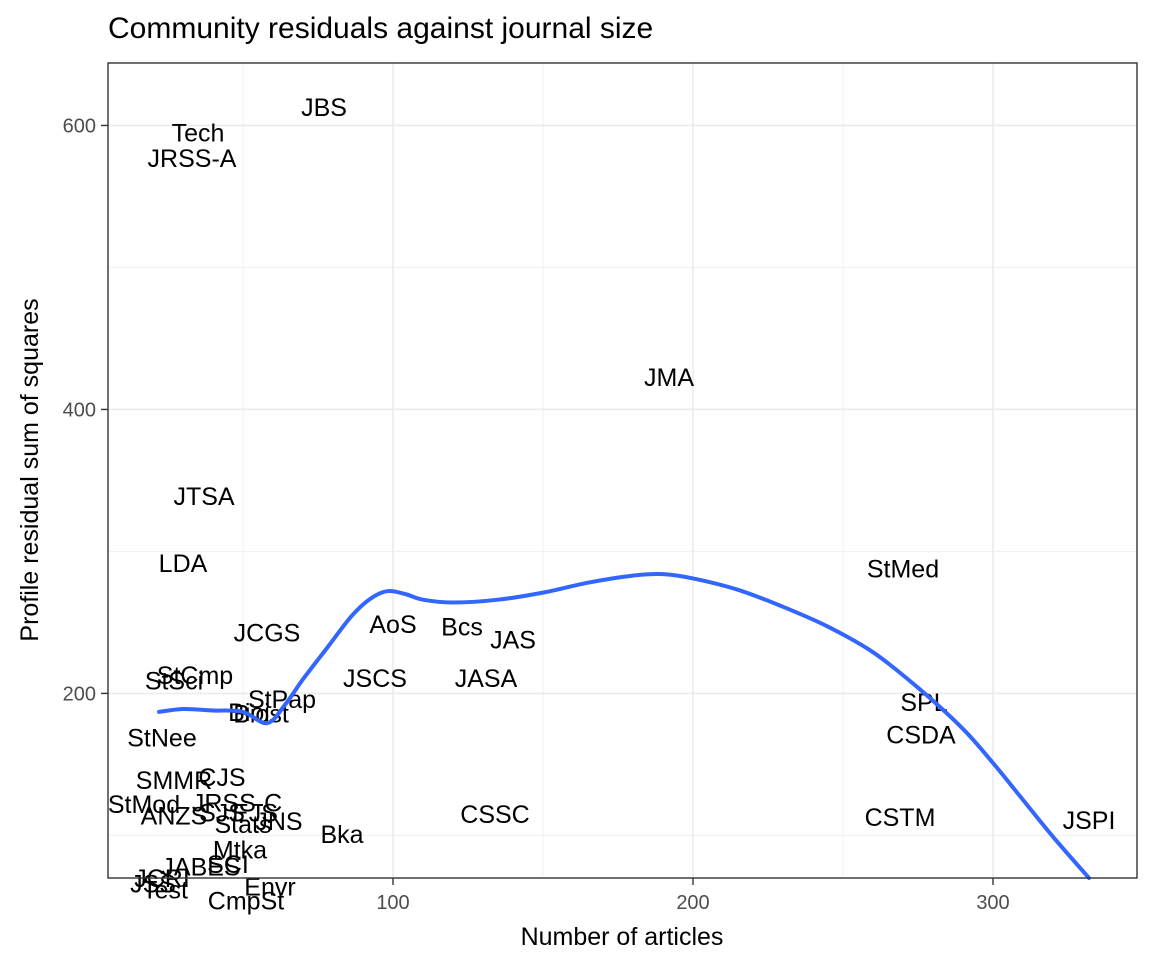 The width and height of the screenshot is (1152, 960). I want to click on point-label: EJS, so click(255, 814).